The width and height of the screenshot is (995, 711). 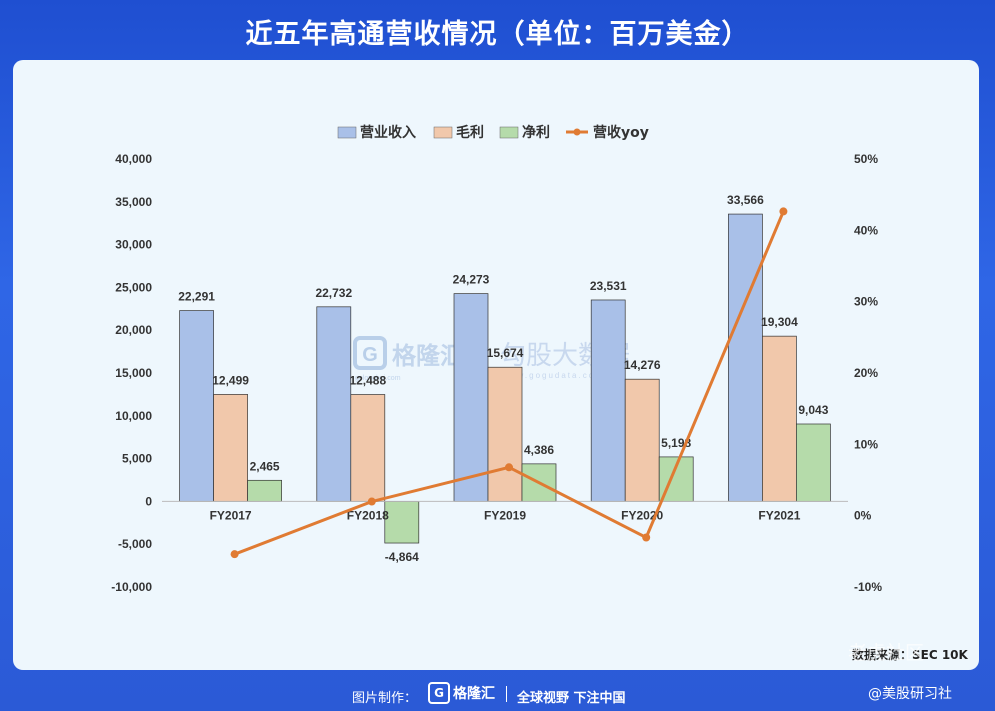 What do you see at coordinates (265, 466) in the screenshot?
I see `data-label-net: 2,465` at bounding box center [265, 466].